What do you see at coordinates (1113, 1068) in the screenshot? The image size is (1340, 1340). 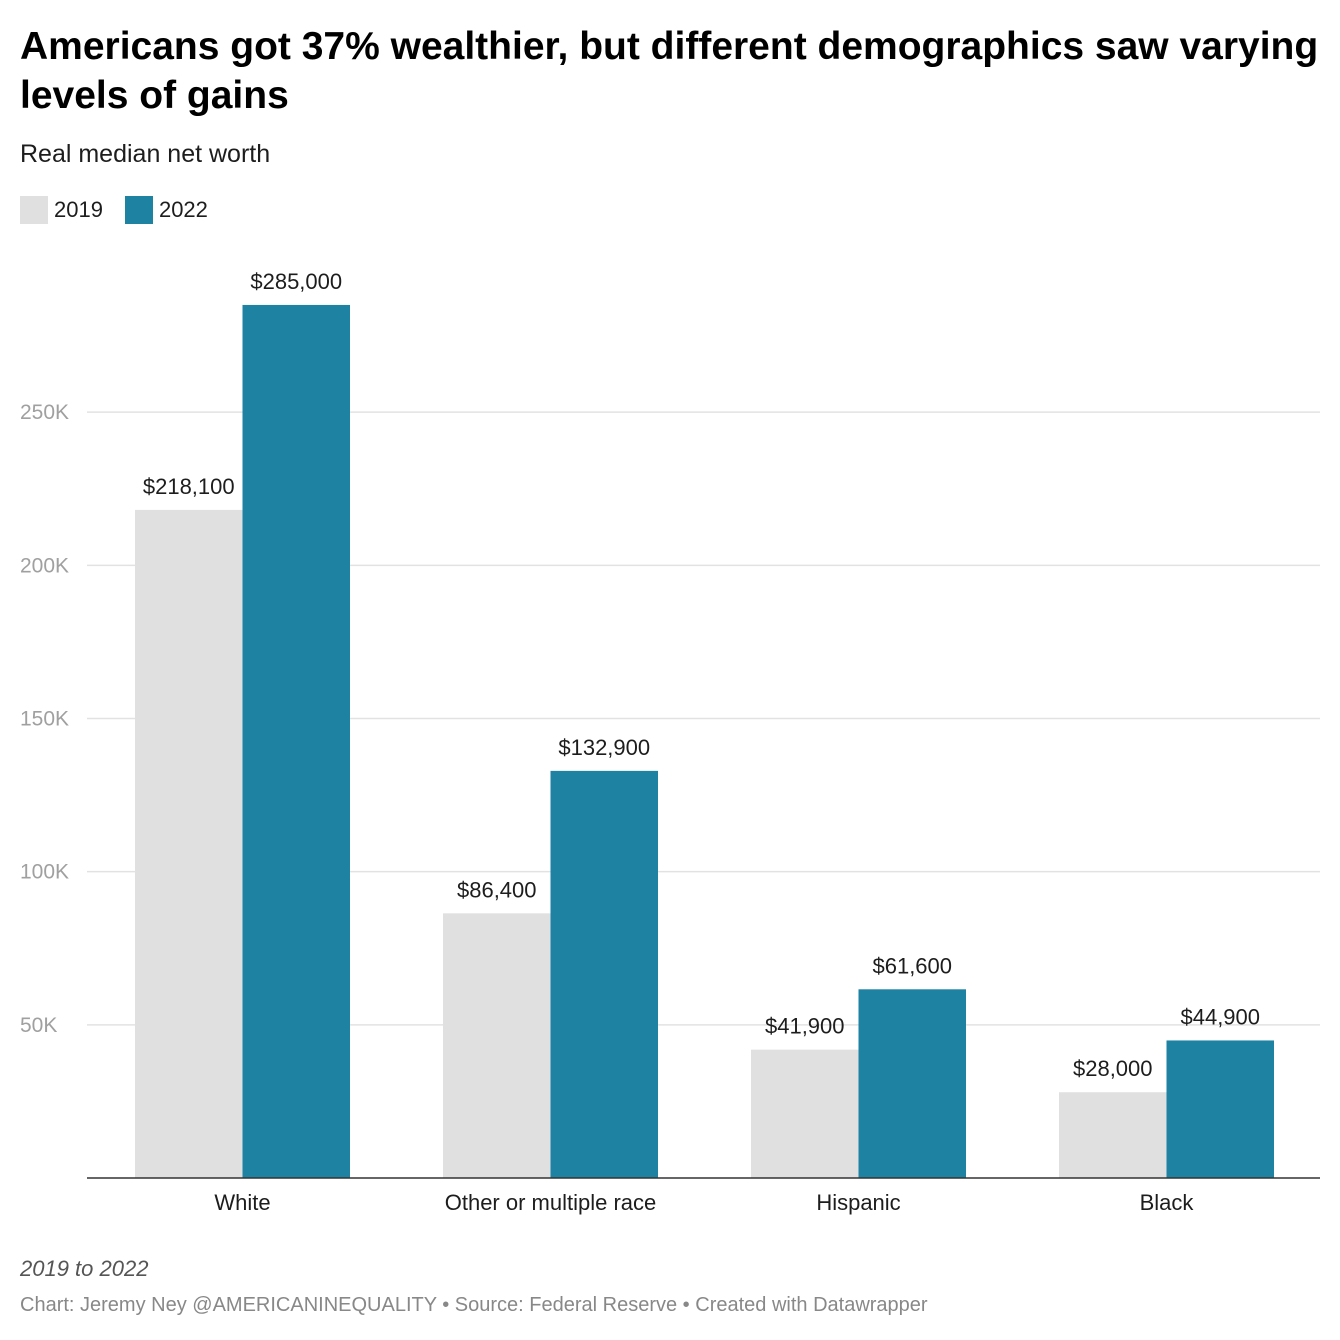 I see `value-label-2019-black: $28,000` at bounding box center [1113, 1068].